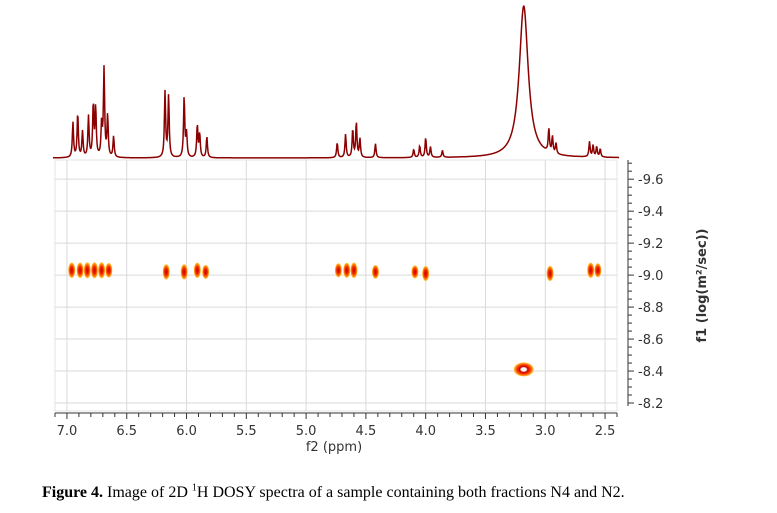  I want to click on x-tick-label-0: 7.0, so click(67, 431).